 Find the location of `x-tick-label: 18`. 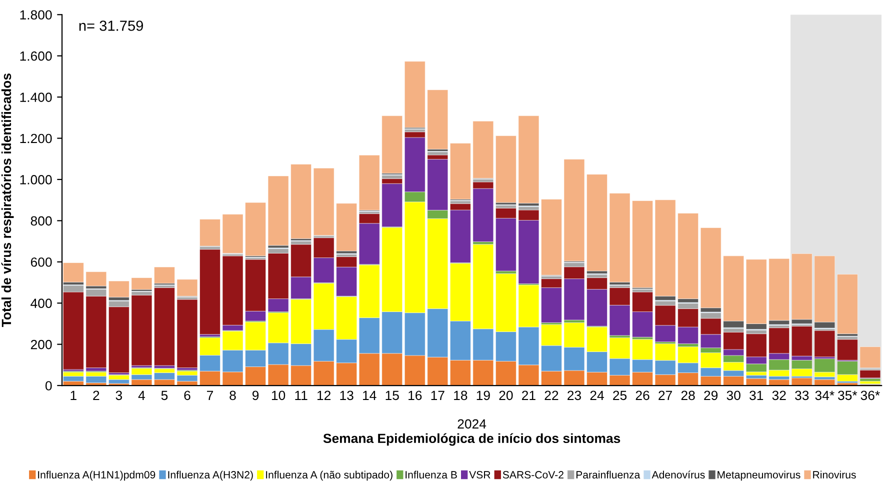

x-tick-label: 18 is located at coordinates (461, 395).